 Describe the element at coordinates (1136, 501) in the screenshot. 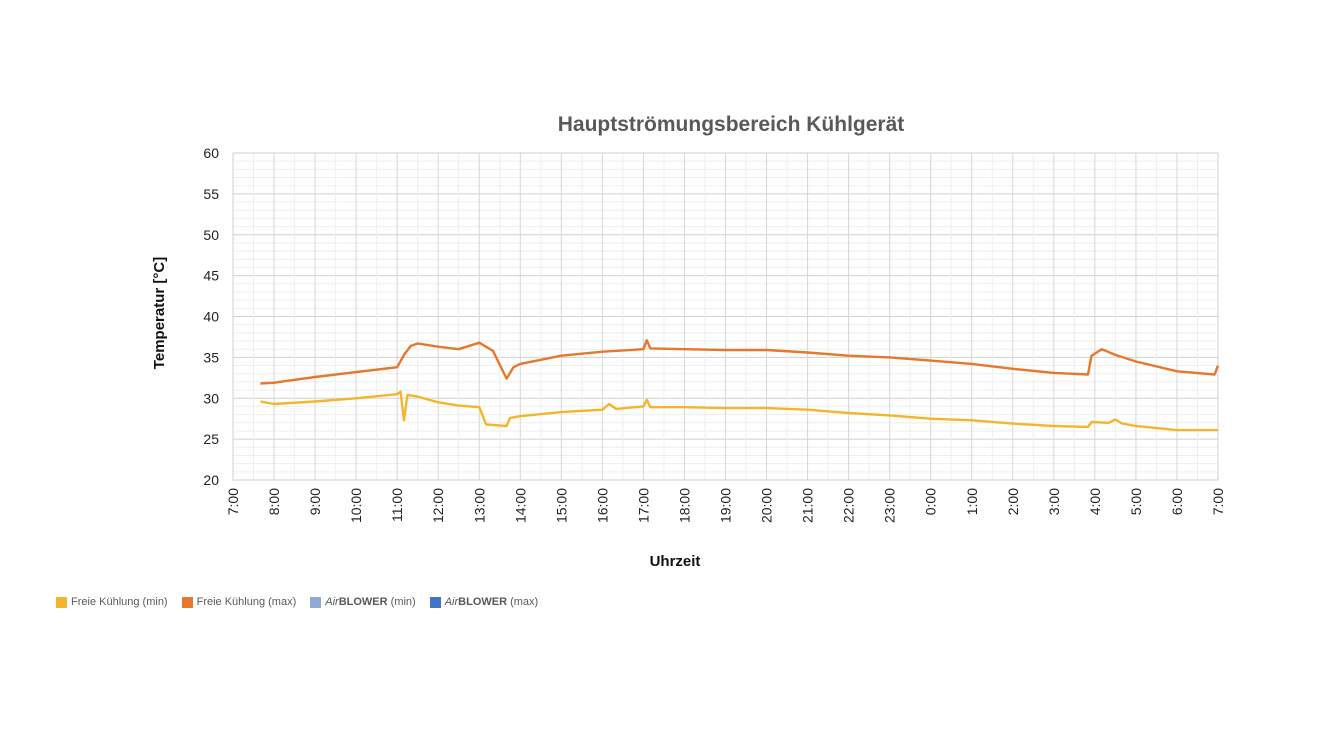

I see `x-tick-label: 5:00` at that location.